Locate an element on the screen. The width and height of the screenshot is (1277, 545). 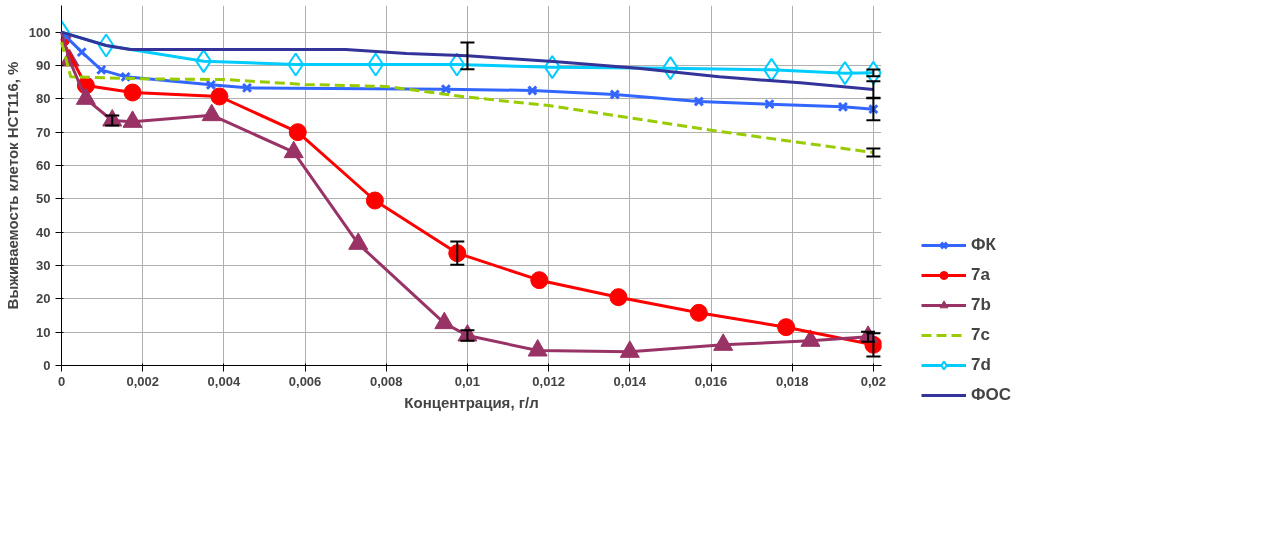
y-tick-label: 70 is located at coordinates (43, 132).